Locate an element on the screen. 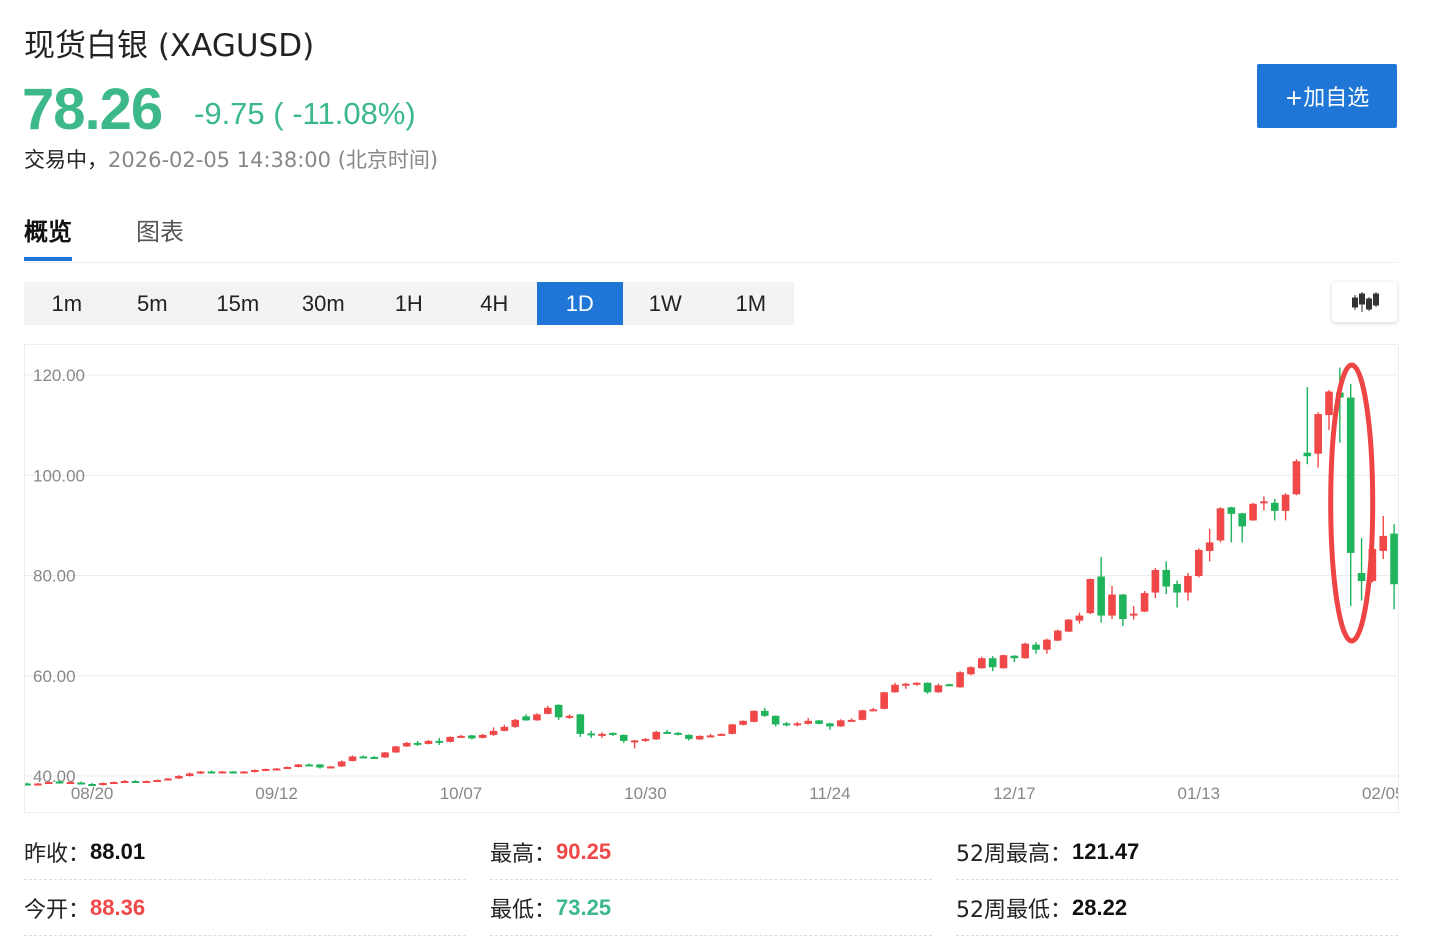 The image size is (1440, 943). stat-52w-high: 52周最高： 121.47 is located at coordinates (1177, 852).